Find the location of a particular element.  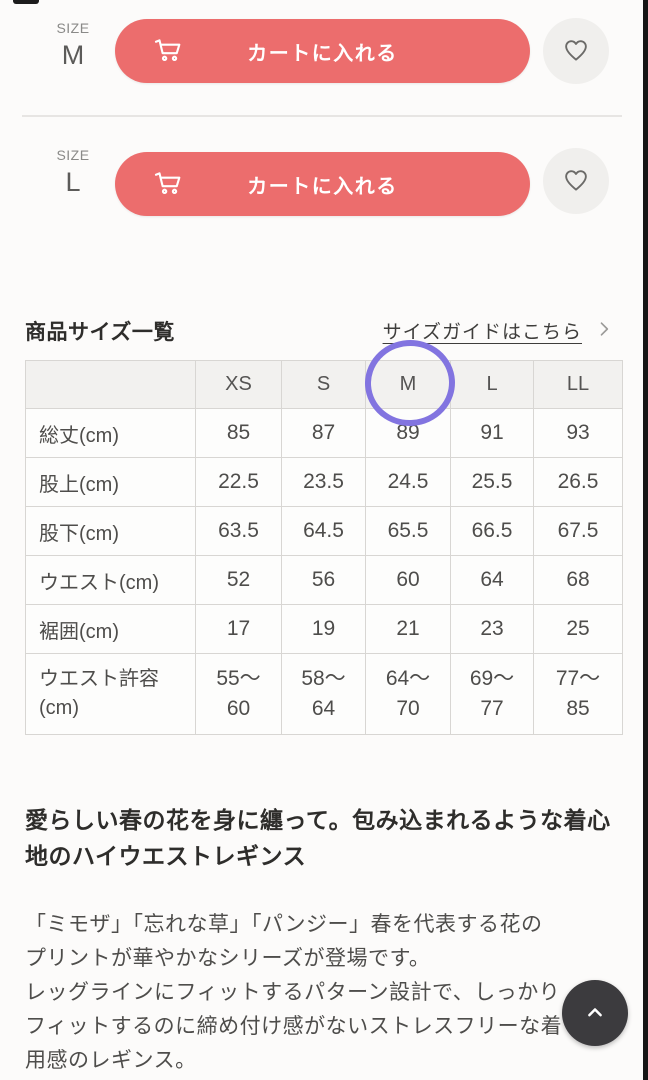

body-line: フィットするのに締め付け感がないストレスフリーな着 is located at coordinates (294, 1026).